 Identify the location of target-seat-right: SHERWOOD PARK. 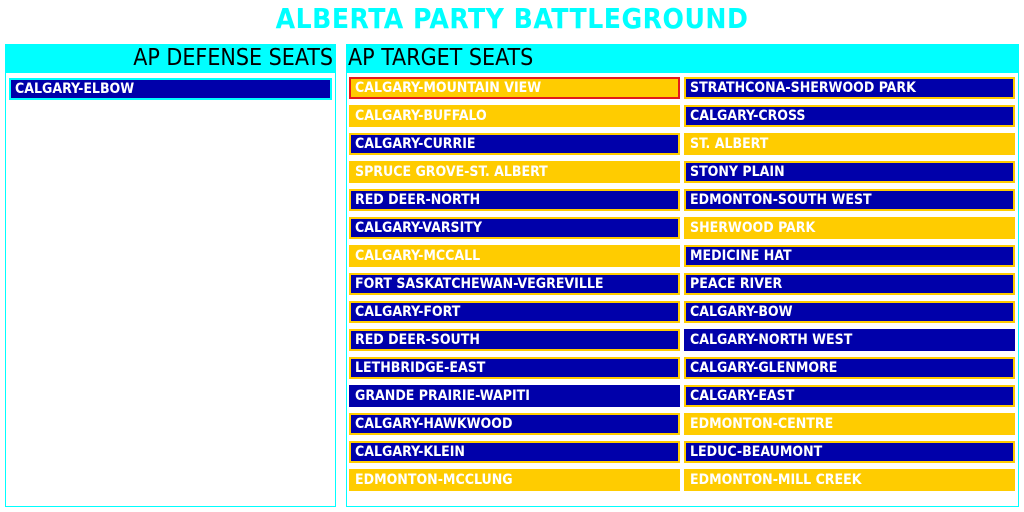
(849, 228).